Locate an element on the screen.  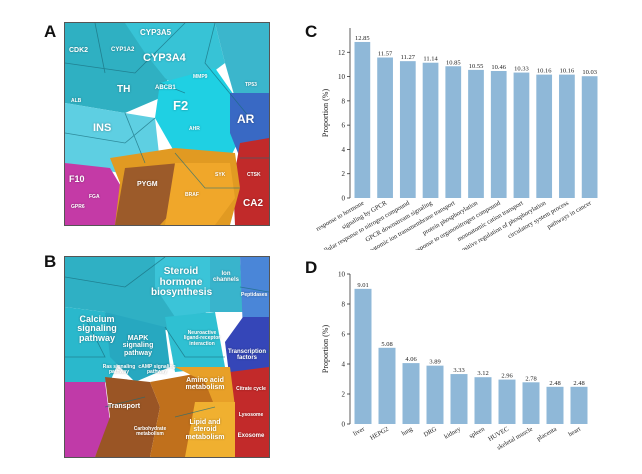
chart-d-value-label-3: 3.89 is located at coordinates (434, 362).